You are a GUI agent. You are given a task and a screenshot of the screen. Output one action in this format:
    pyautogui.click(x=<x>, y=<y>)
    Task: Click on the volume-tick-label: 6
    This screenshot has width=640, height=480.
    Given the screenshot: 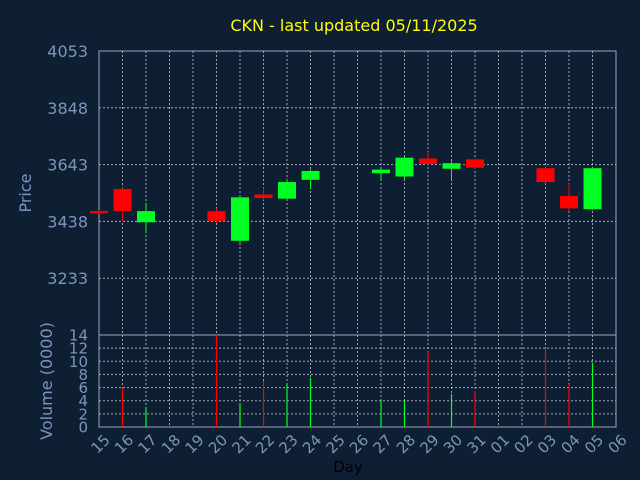 What is the action you would take?
    pyautogui.click(x=83, y=388)
    